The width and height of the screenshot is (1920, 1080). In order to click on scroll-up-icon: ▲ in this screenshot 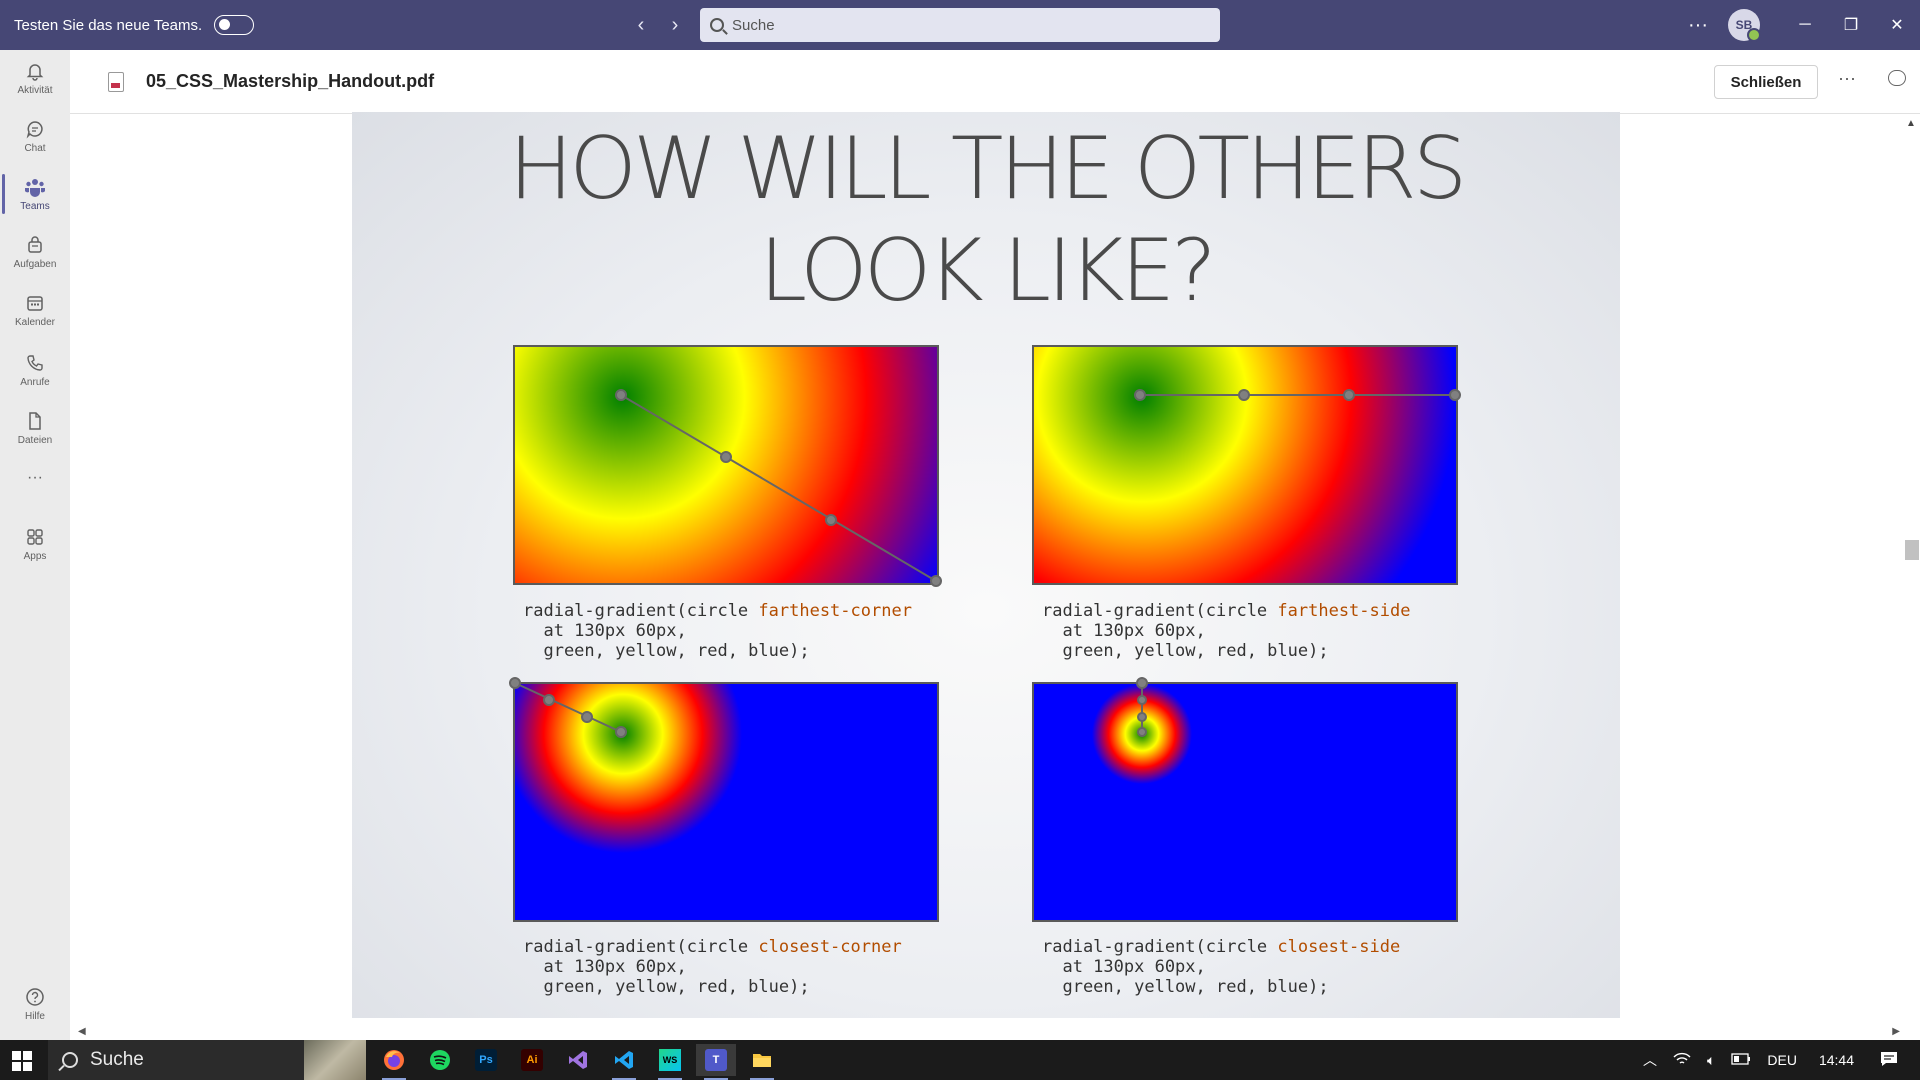, I will do `click(1911, 123)`.